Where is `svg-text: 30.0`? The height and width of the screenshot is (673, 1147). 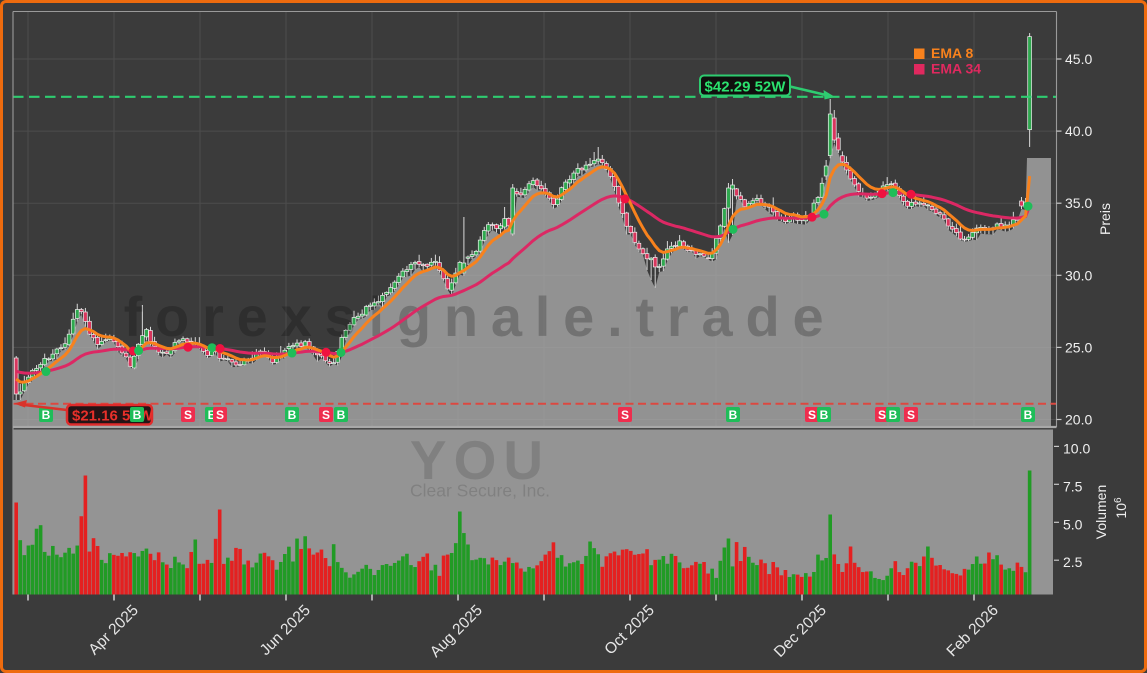 svg-text: 30.0 is located at coordinates (1078, 275).